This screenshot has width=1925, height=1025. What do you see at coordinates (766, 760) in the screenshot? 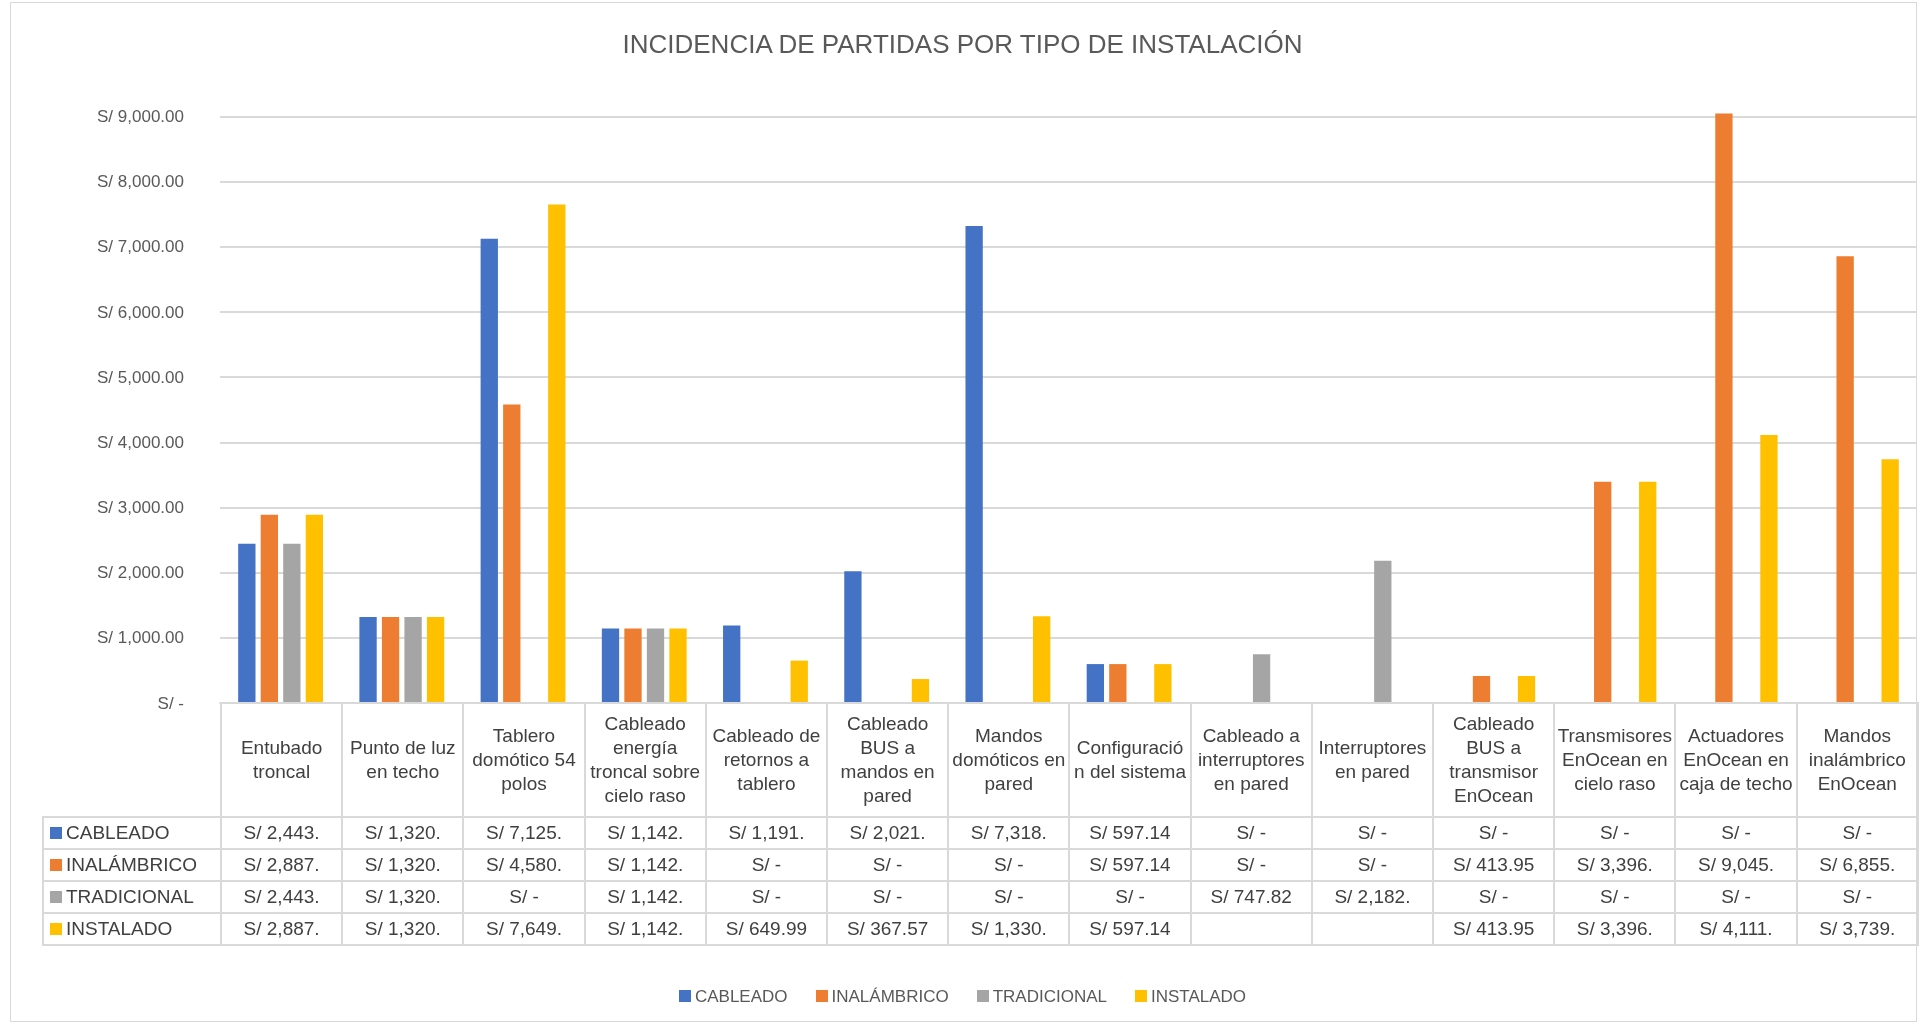
I see `x-tick-label: Cableado de retornos a tablero` at bounding box center [766, 760].